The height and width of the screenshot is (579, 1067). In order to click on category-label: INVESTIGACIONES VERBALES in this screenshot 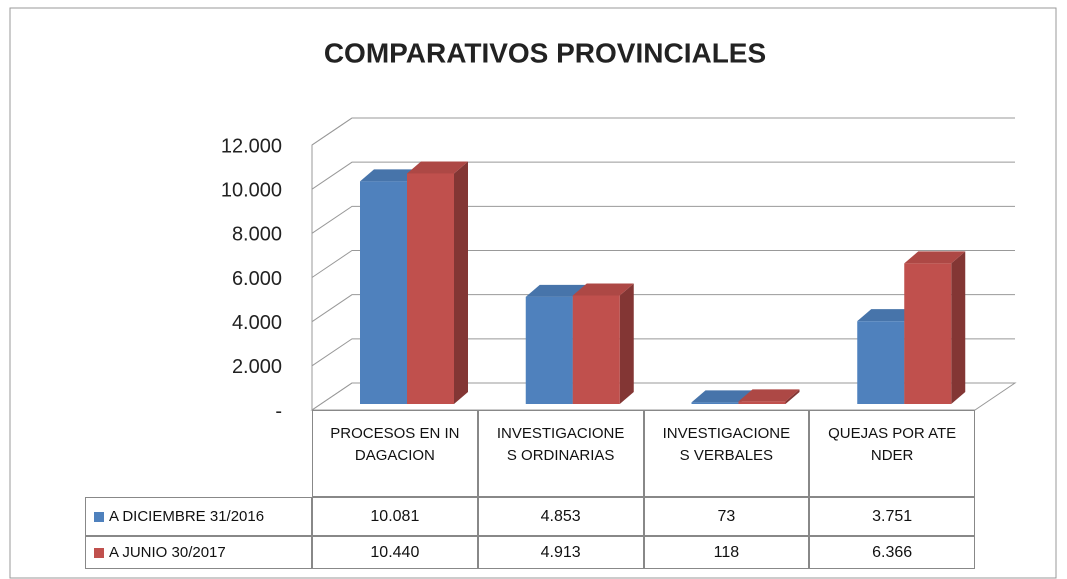, I will do `click(726, 453)`.